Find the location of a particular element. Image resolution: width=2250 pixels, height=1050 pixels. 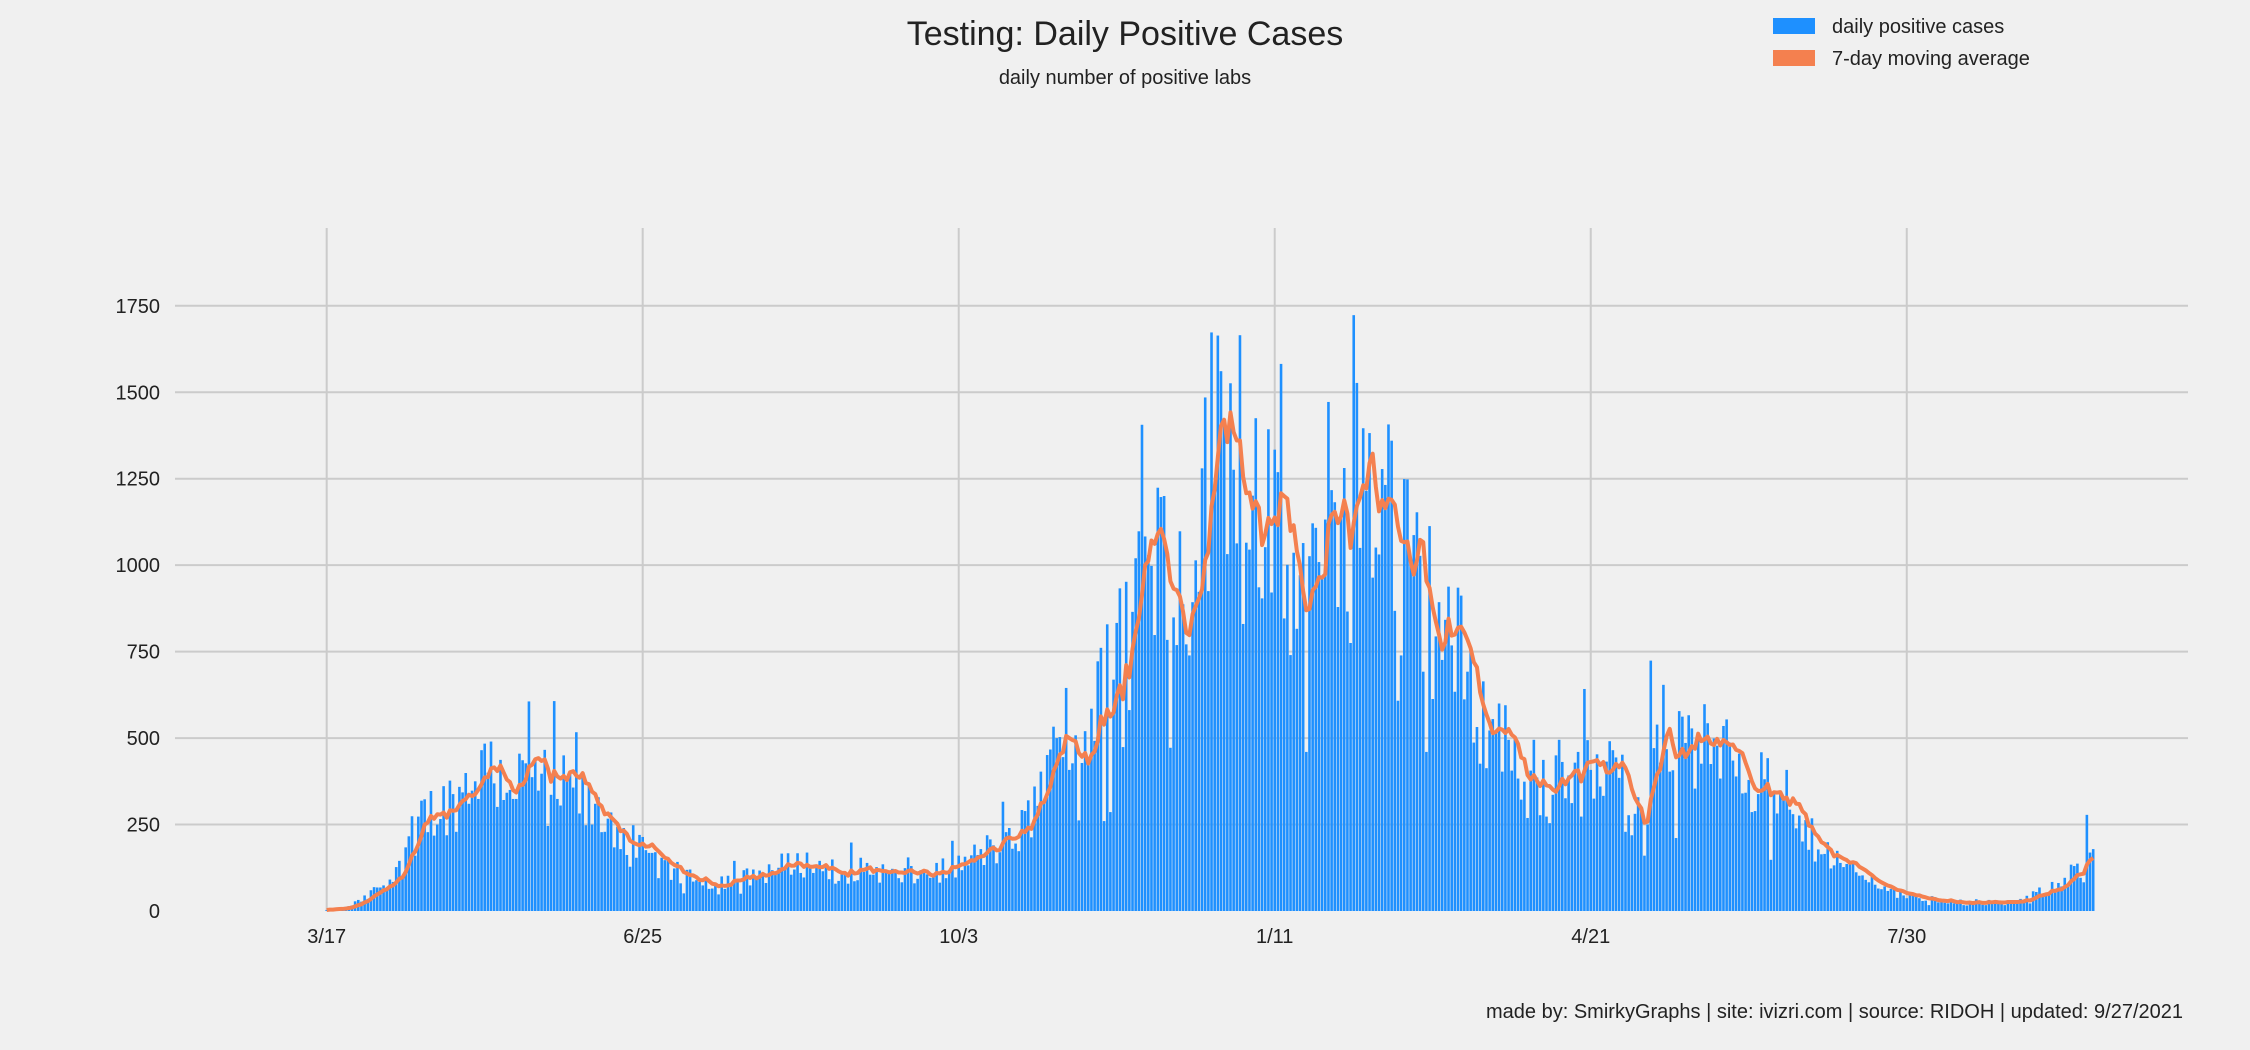

y-tick-label: 250 is located at coordinates (143, 826).